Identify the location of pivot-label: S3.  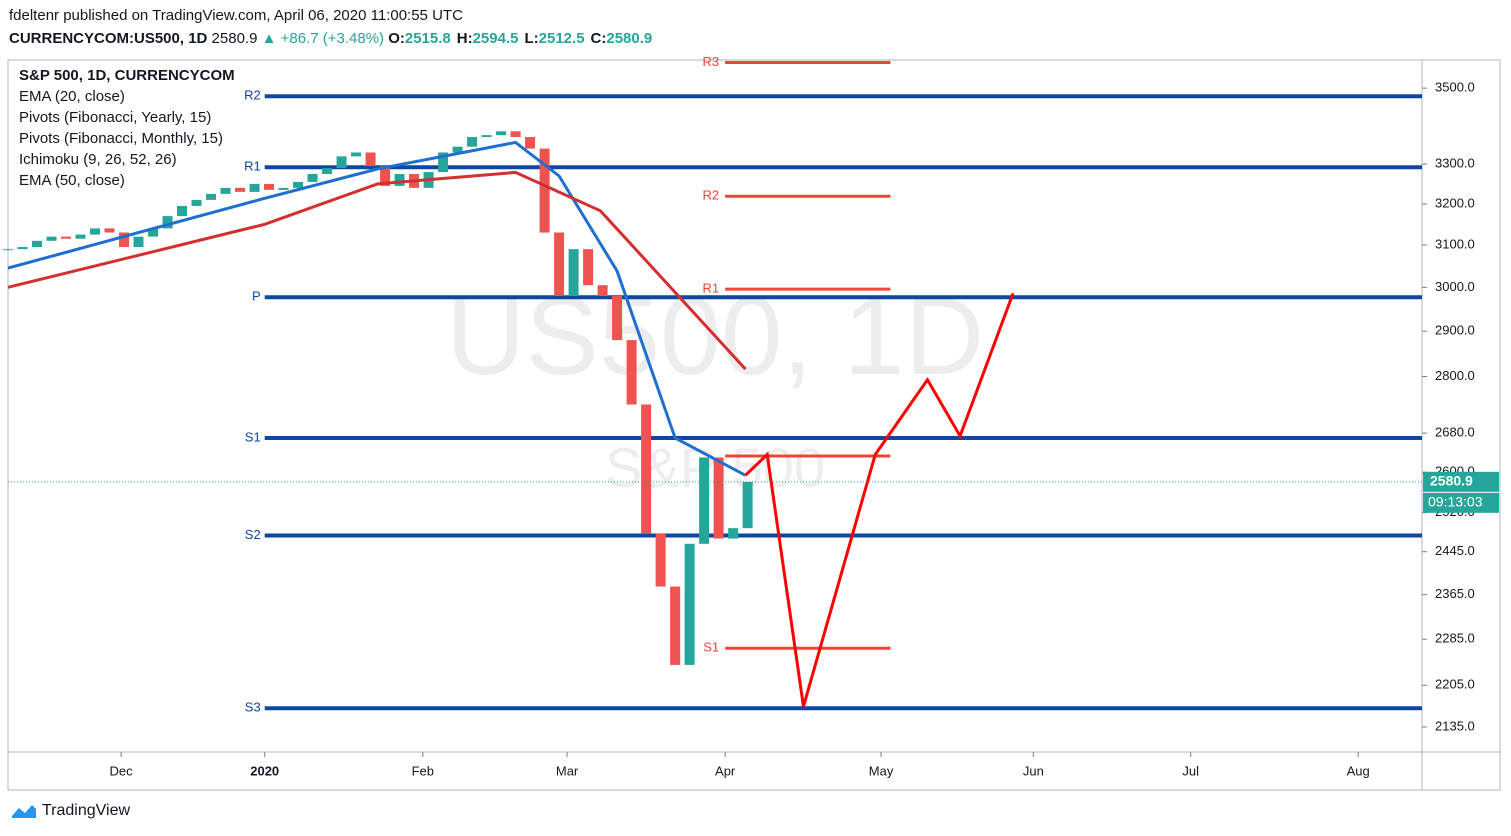
(253, 707).